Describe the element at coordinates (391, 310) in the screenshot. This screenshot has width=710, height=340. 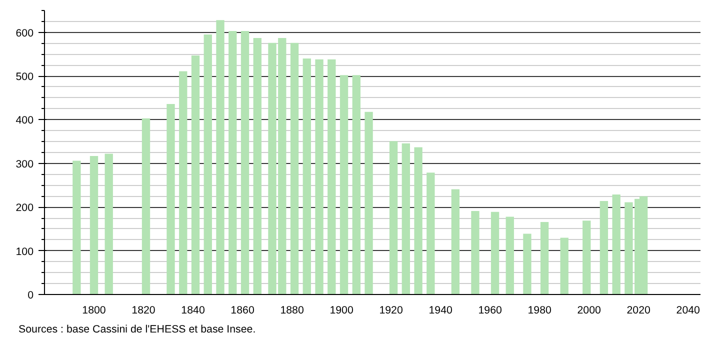
I see `x-tick-label: 1920` at that location.